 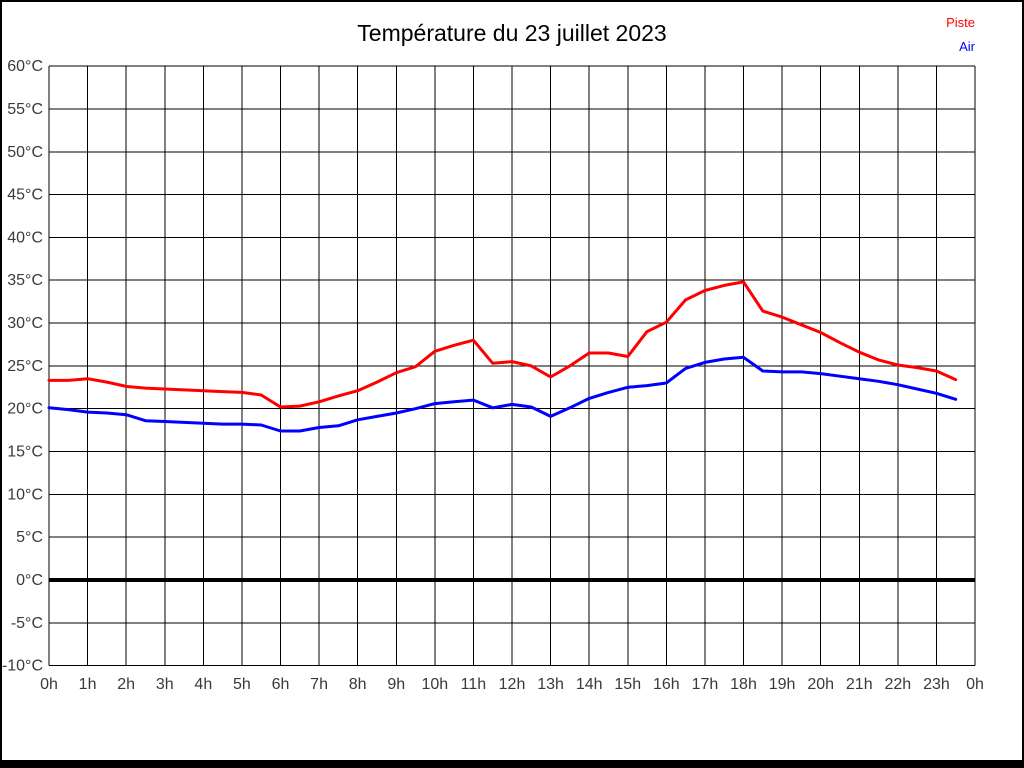 What do you see at coordinates (25, 409) in the screenshot?
I see `y-tick-label: 20°C` at bounding box center [25, 409].